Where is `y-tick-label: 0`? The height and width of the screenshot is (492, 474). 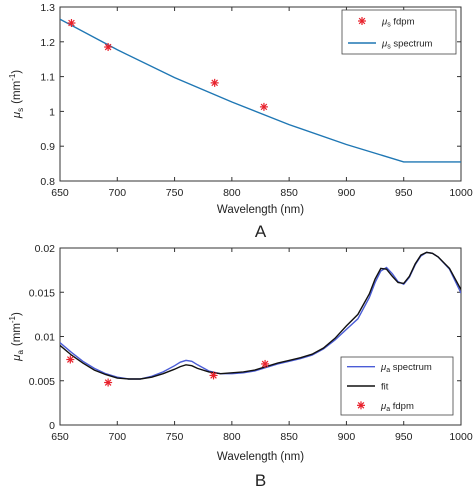 y-tick-label: 0 is located at coordinates (52, 426).